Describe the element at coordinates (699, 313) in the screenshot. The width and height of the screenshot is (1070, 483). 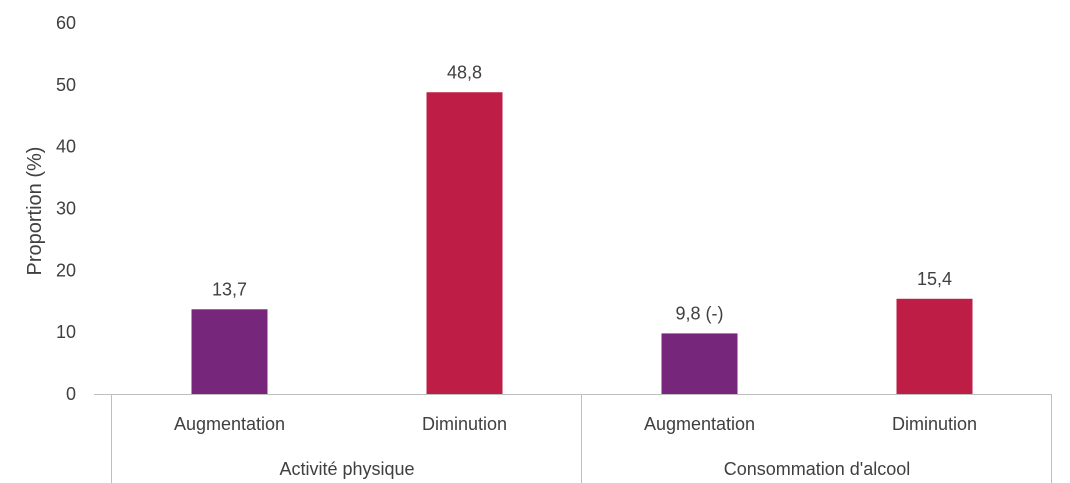
I see `data-label: 9,8 (-)` at that location.